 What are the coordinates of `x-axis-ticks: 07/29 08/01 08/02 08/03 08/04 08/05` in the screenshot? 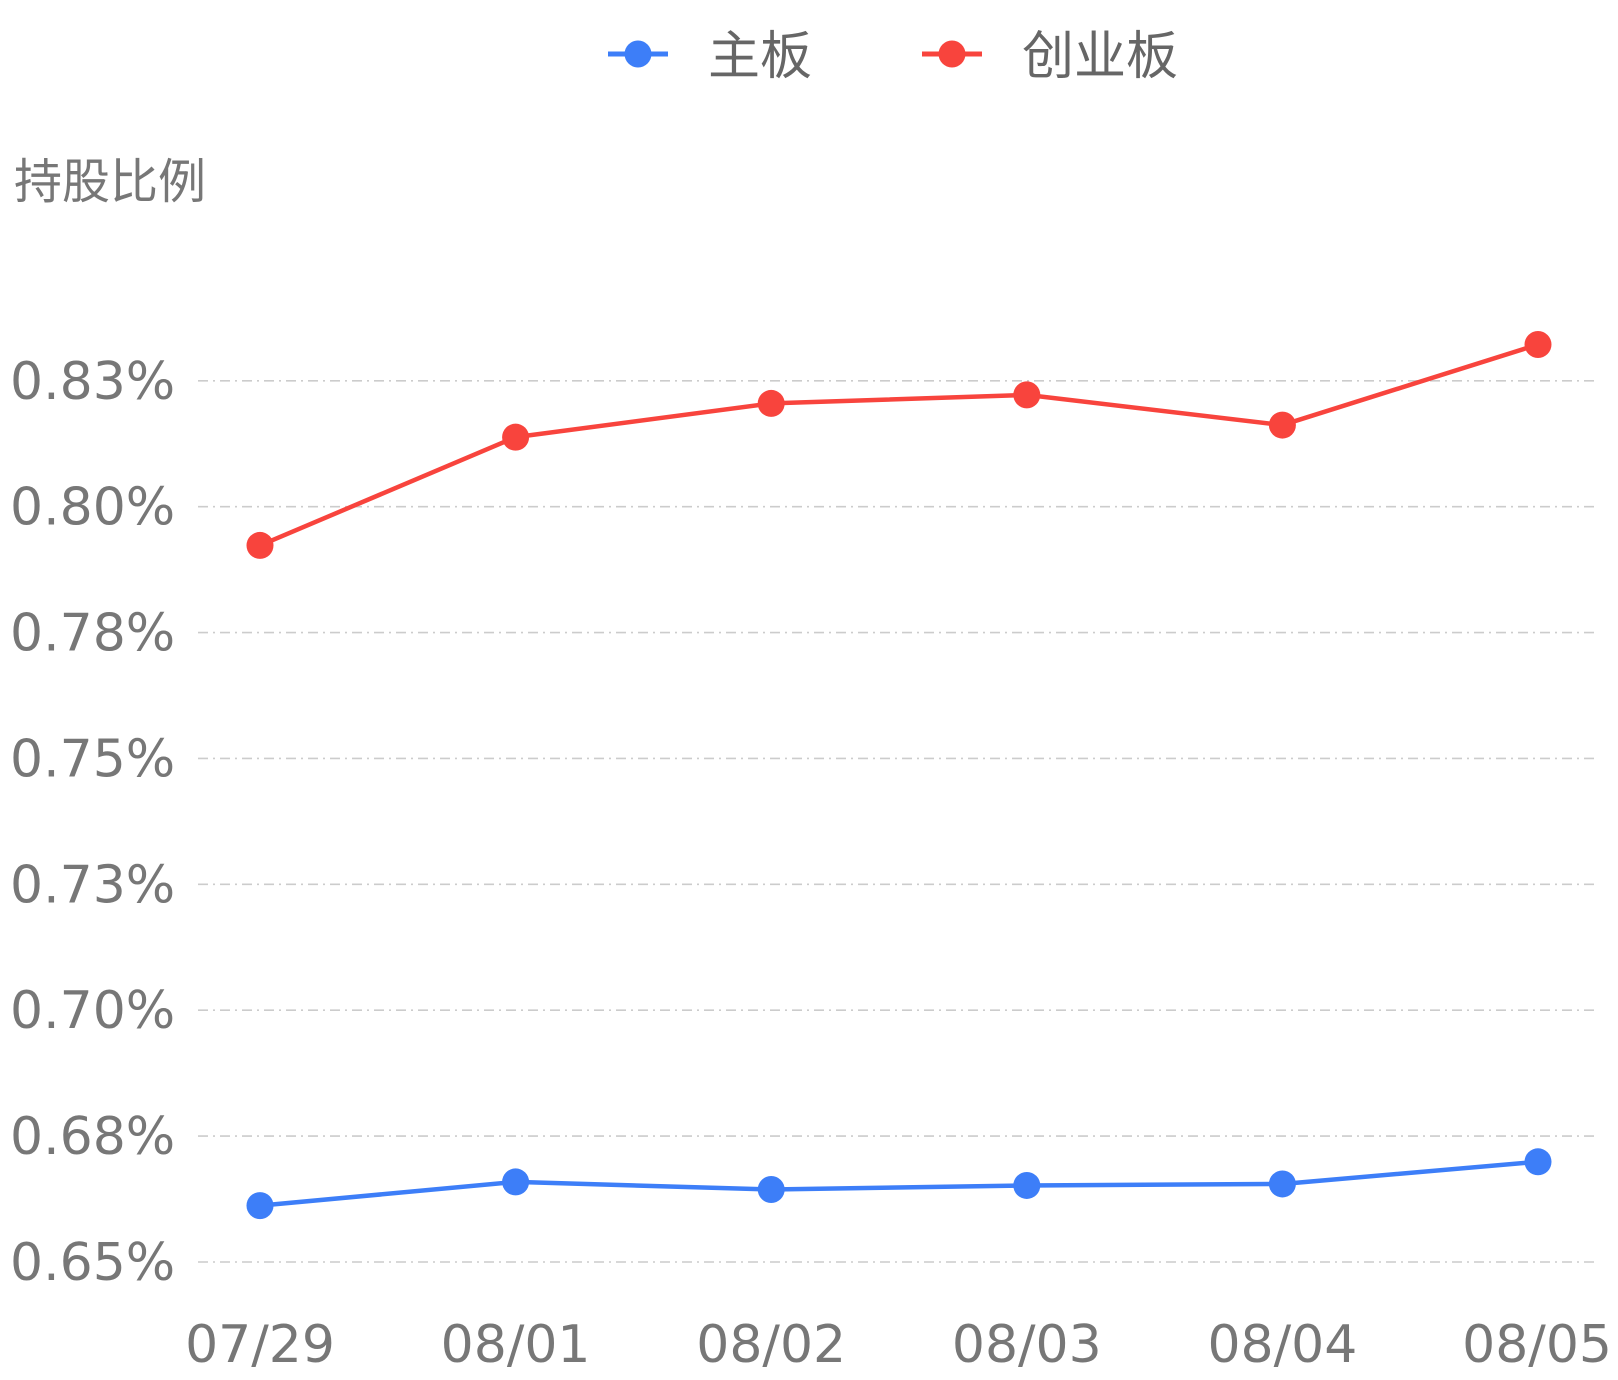 It's located at (898, 1345).